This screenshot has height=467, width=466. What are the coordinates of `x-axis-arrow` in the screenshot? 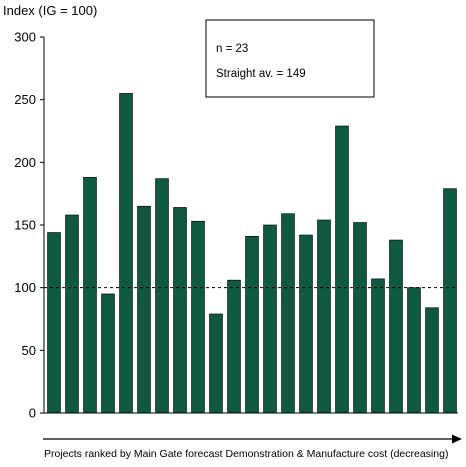 It's located at (252, 439).